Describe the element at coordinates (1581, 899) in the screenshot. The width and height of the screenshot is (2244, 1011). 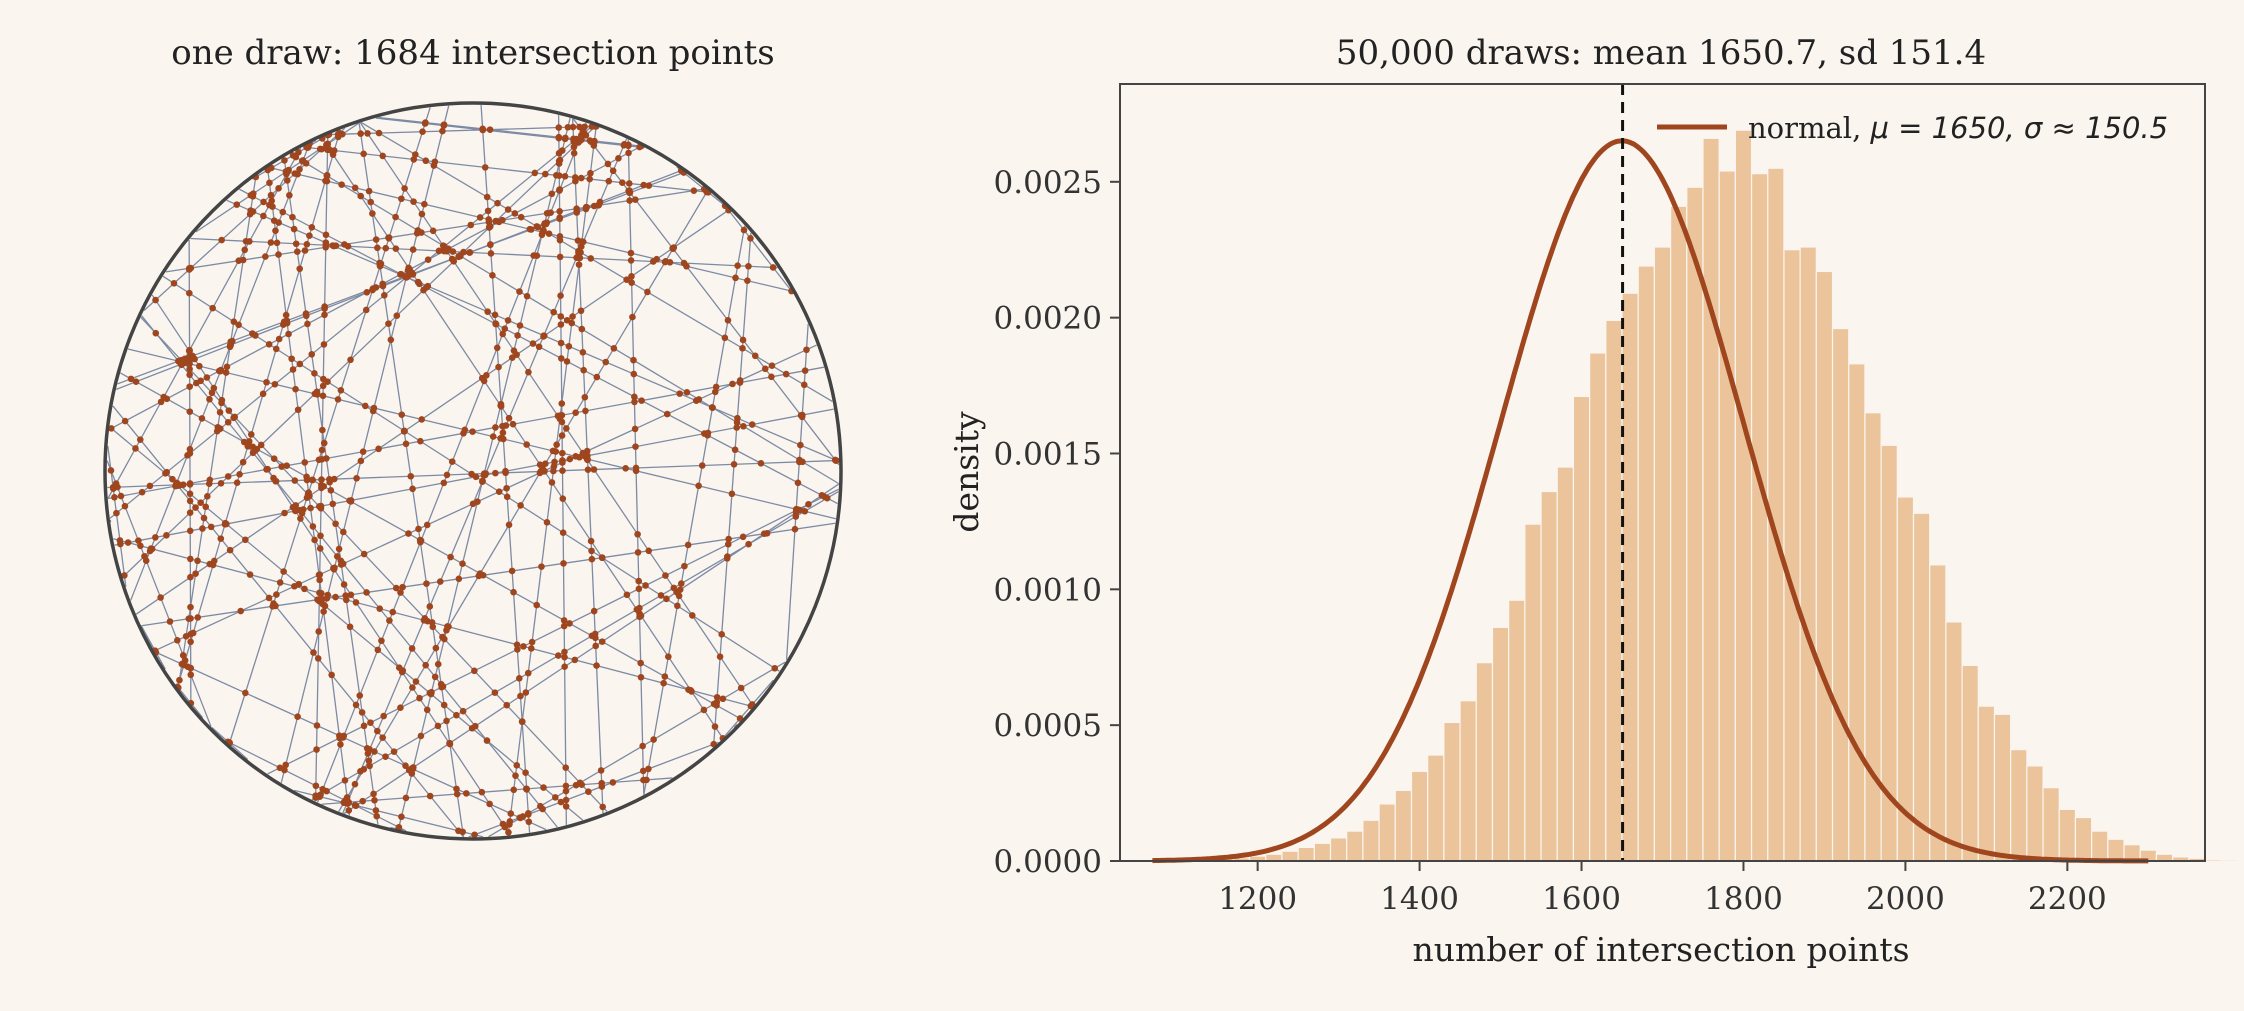
I see `x-tick-label: 1600` at that location.